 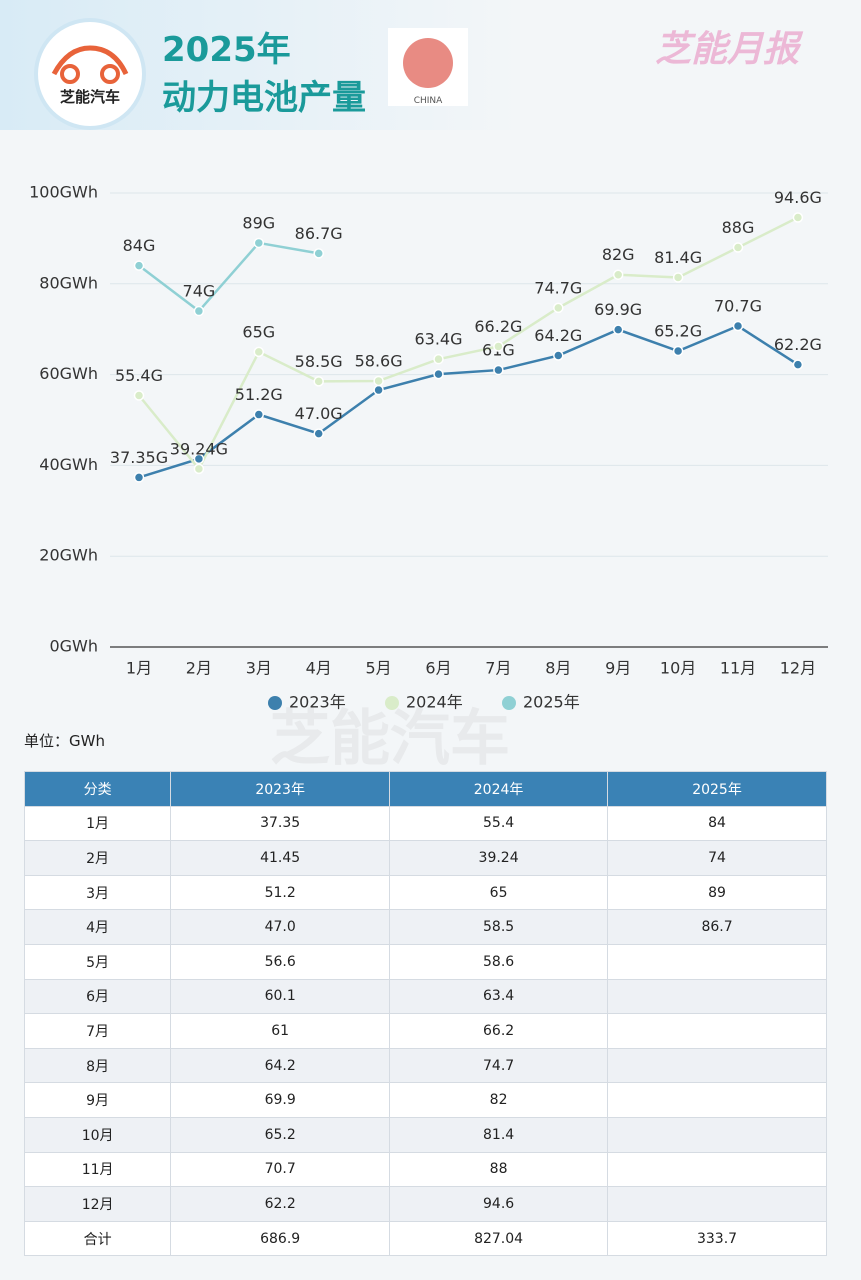 What do you see at coordinates (558, 668) in the screenshot?
I see `x-tick-label: 8月` at bounding box center [558, 668].